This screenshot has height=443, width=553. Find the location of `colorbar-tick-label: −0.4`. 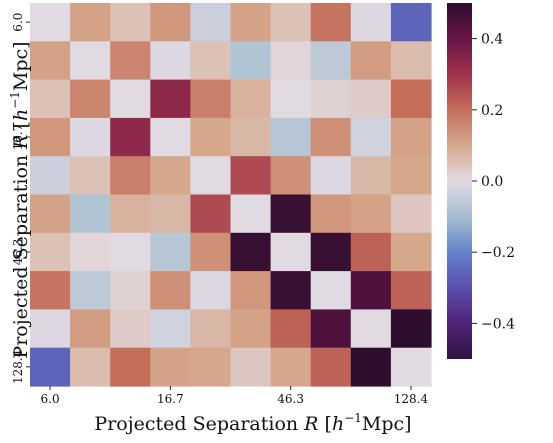

colorbar-tick-label: −0.4 is located at coordinates (498, 324).